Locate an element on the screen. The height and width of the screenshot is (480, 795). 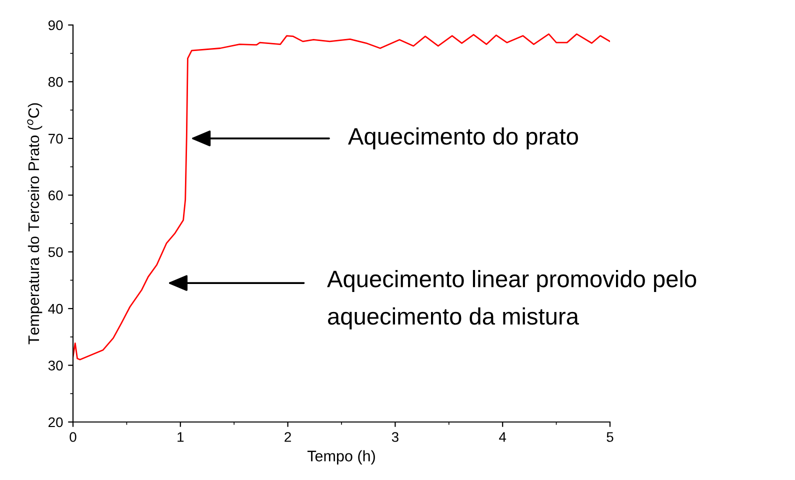
y-tick-label: 40 is located at coordinates (55, 309).